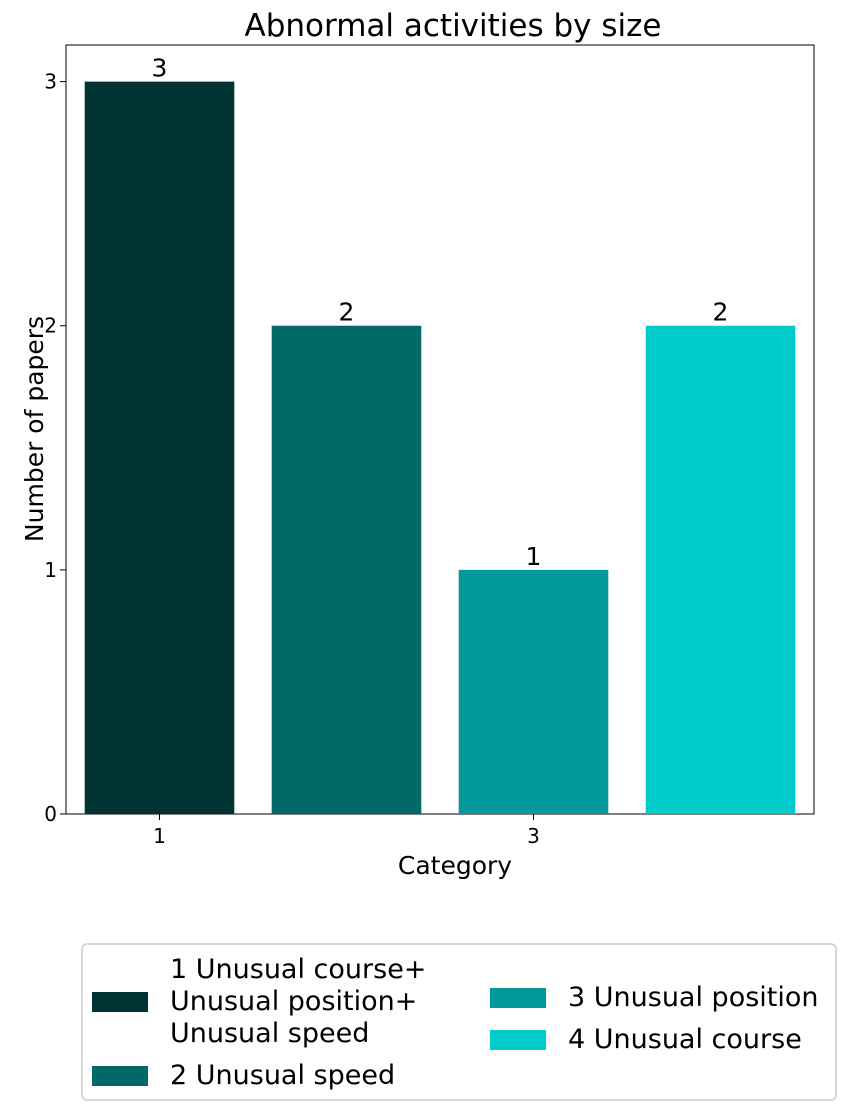  What do you see at coordinates (55, 448) in the screenshot?
I see `y-axis-ticks: 0 1 2 3` at bounding box center [55, 448].